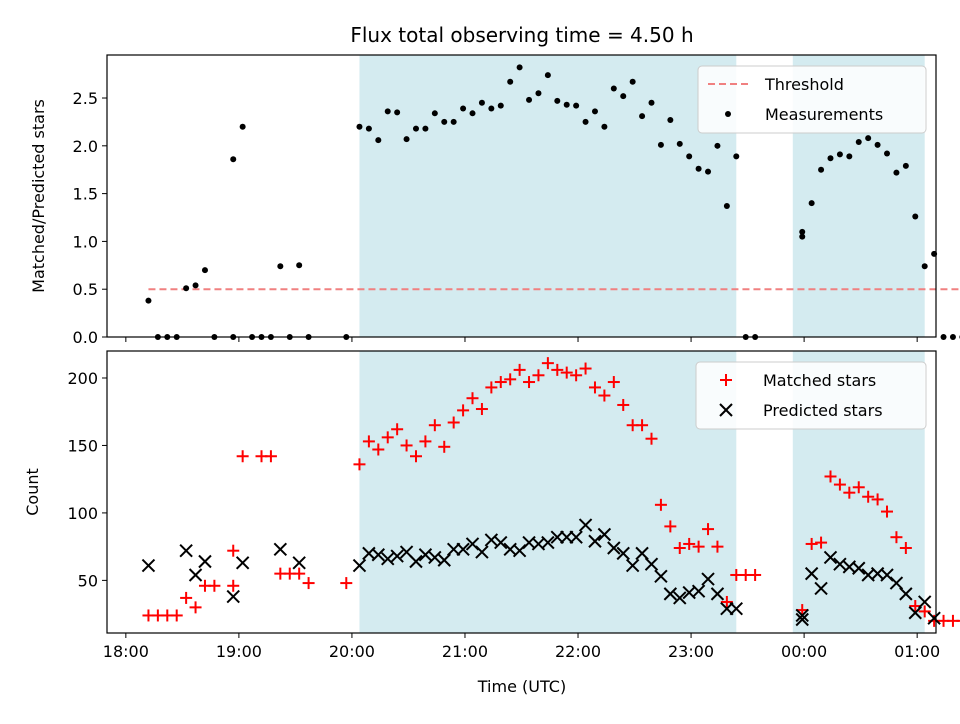 The image size is (960, 724). What do you see at coordinates (85, 194) in the screenshot?
I see `y-tick-label: 1.5` at bounding box center [85, 194].